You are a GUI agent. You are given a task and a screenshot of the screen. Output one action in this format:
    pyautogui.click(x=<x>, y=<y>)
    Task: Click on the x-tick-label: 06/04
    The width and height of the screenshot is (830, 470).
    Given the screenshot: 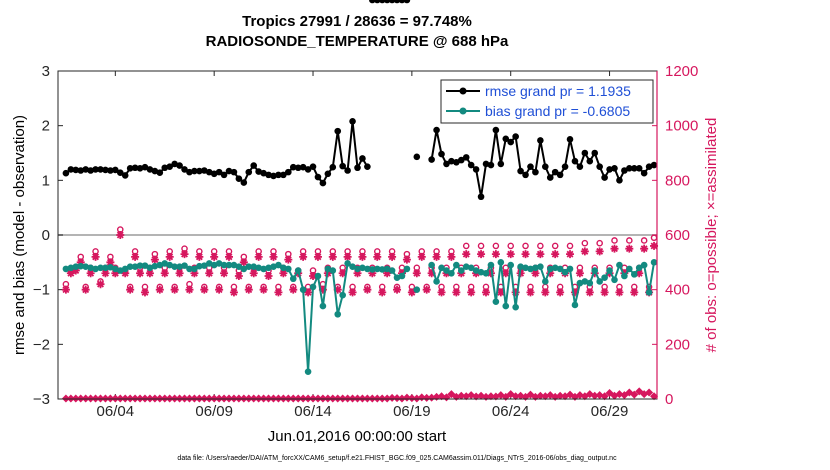 What is the action you would take?
    pyautogui.click(x=116, y=411)
    